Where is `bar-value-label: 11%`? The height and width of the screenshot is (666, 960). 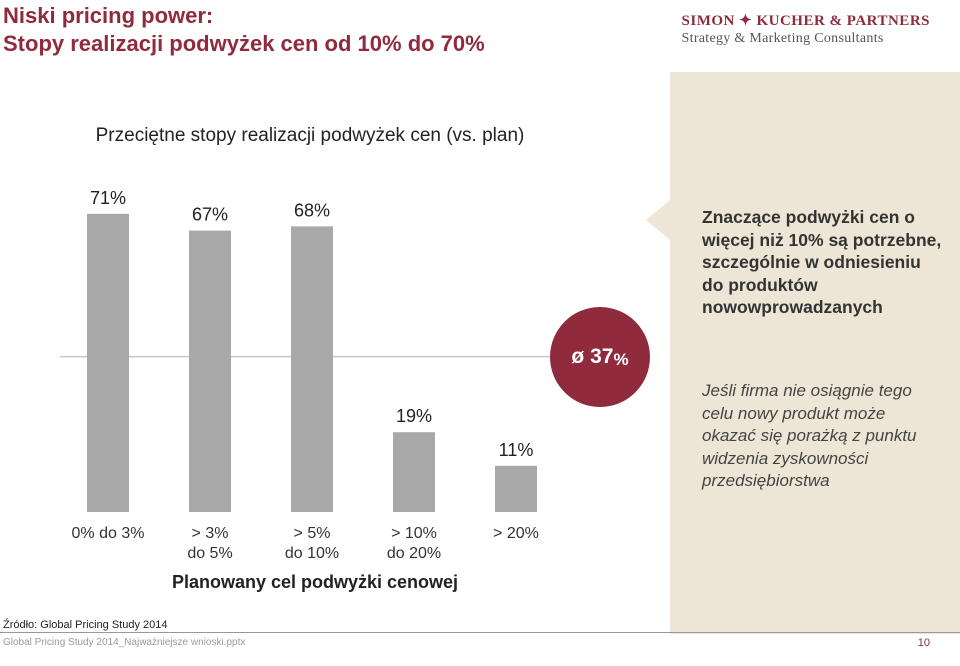 bar-value-label: 11% is located at coordinates (516, 450).